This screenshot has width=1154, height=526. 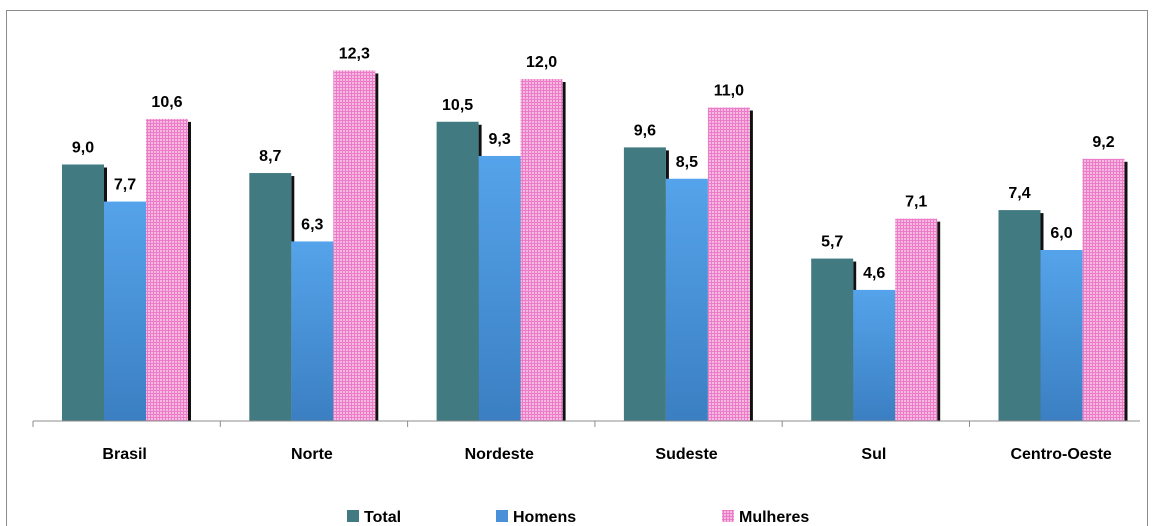 I want to click on data-label-mulheres-3: 11,0, so click(x=729, y=91).